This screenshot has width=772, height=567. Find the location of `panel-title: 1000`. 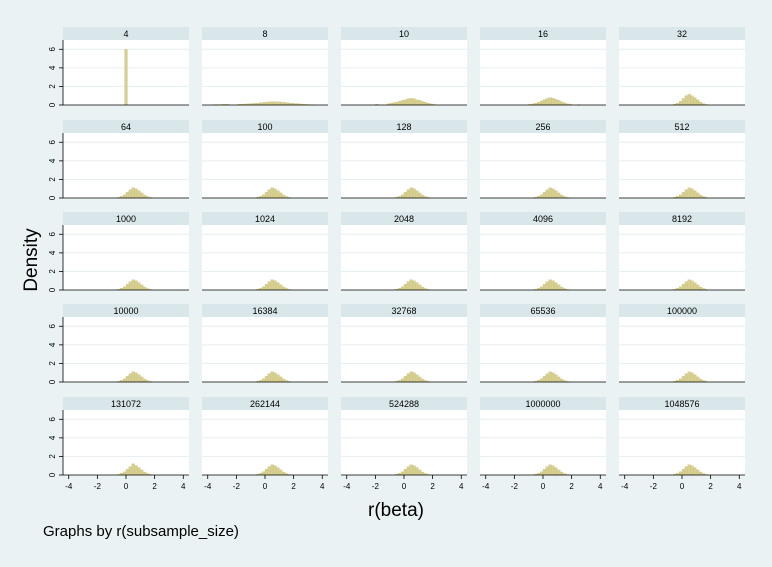

panel-title: 1000 is located at coordinates (126, 219).